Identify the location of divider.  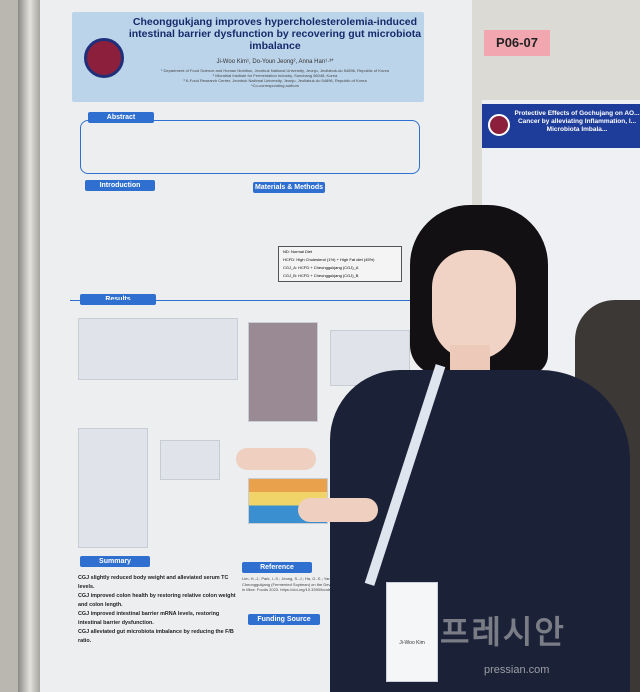
(260, 300).